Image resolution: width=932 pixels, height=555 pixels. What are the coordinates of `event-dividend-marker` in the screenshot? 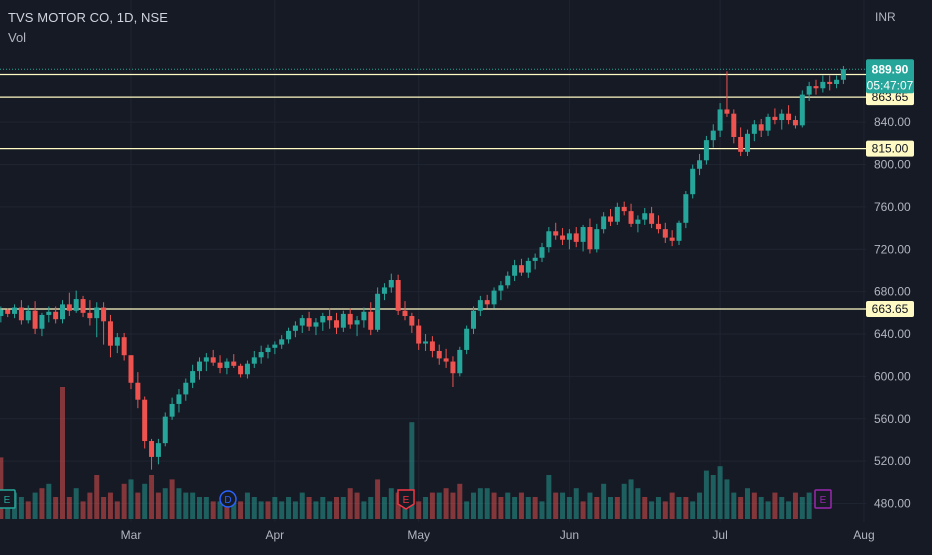 It's located at (228, 499).